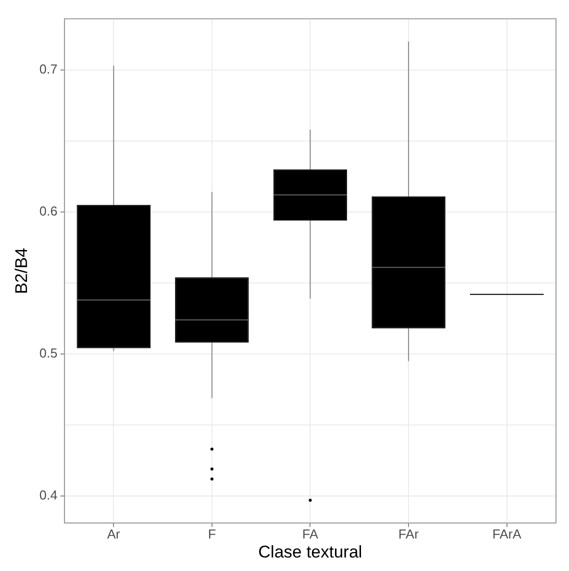  I want to click on y-tick-label: 0.4, so click(48, 495).